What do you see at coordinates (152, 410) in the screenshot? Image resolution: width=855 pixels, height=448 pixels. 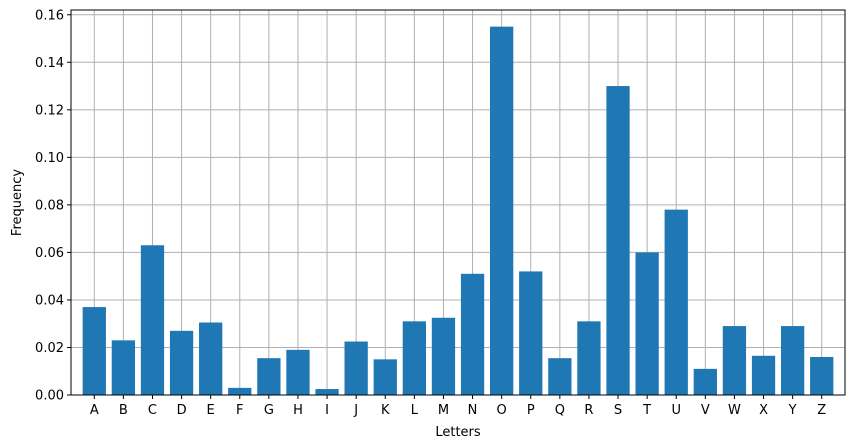 I see `x-tick-label: C` at bounding box center [152, 410].